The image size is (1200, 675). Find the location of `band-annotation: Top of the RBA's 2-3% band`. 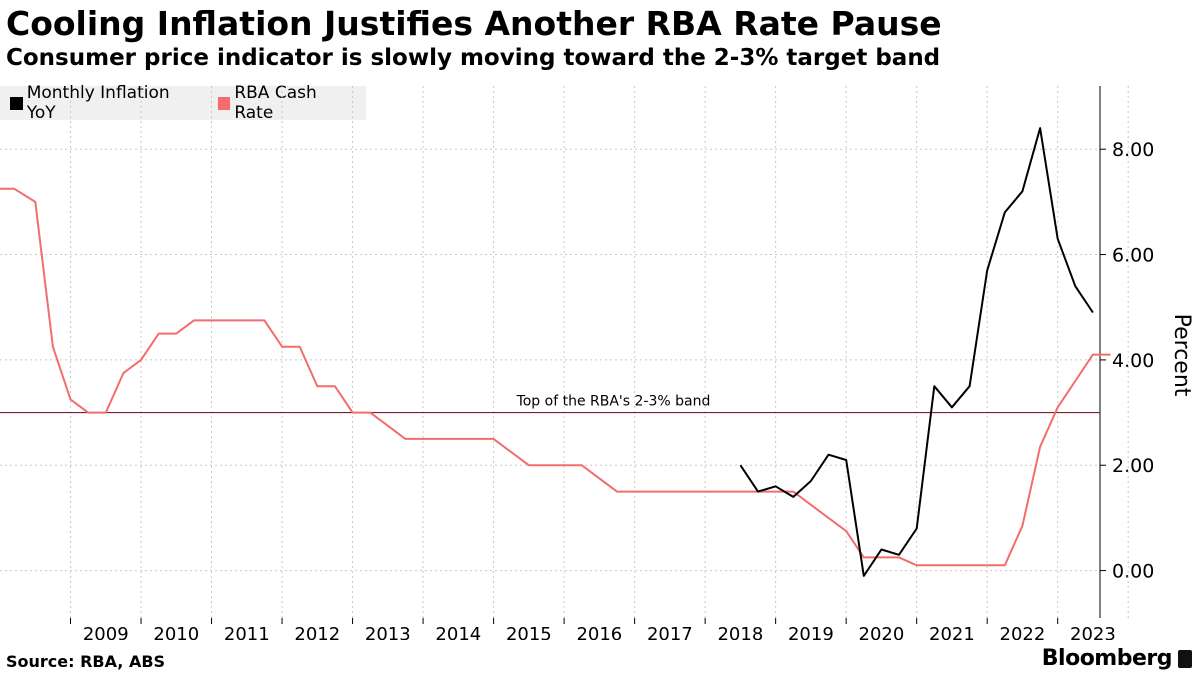

band-annotation: Top of the RBA's 2-3% band is located at coordinates (613, 402).